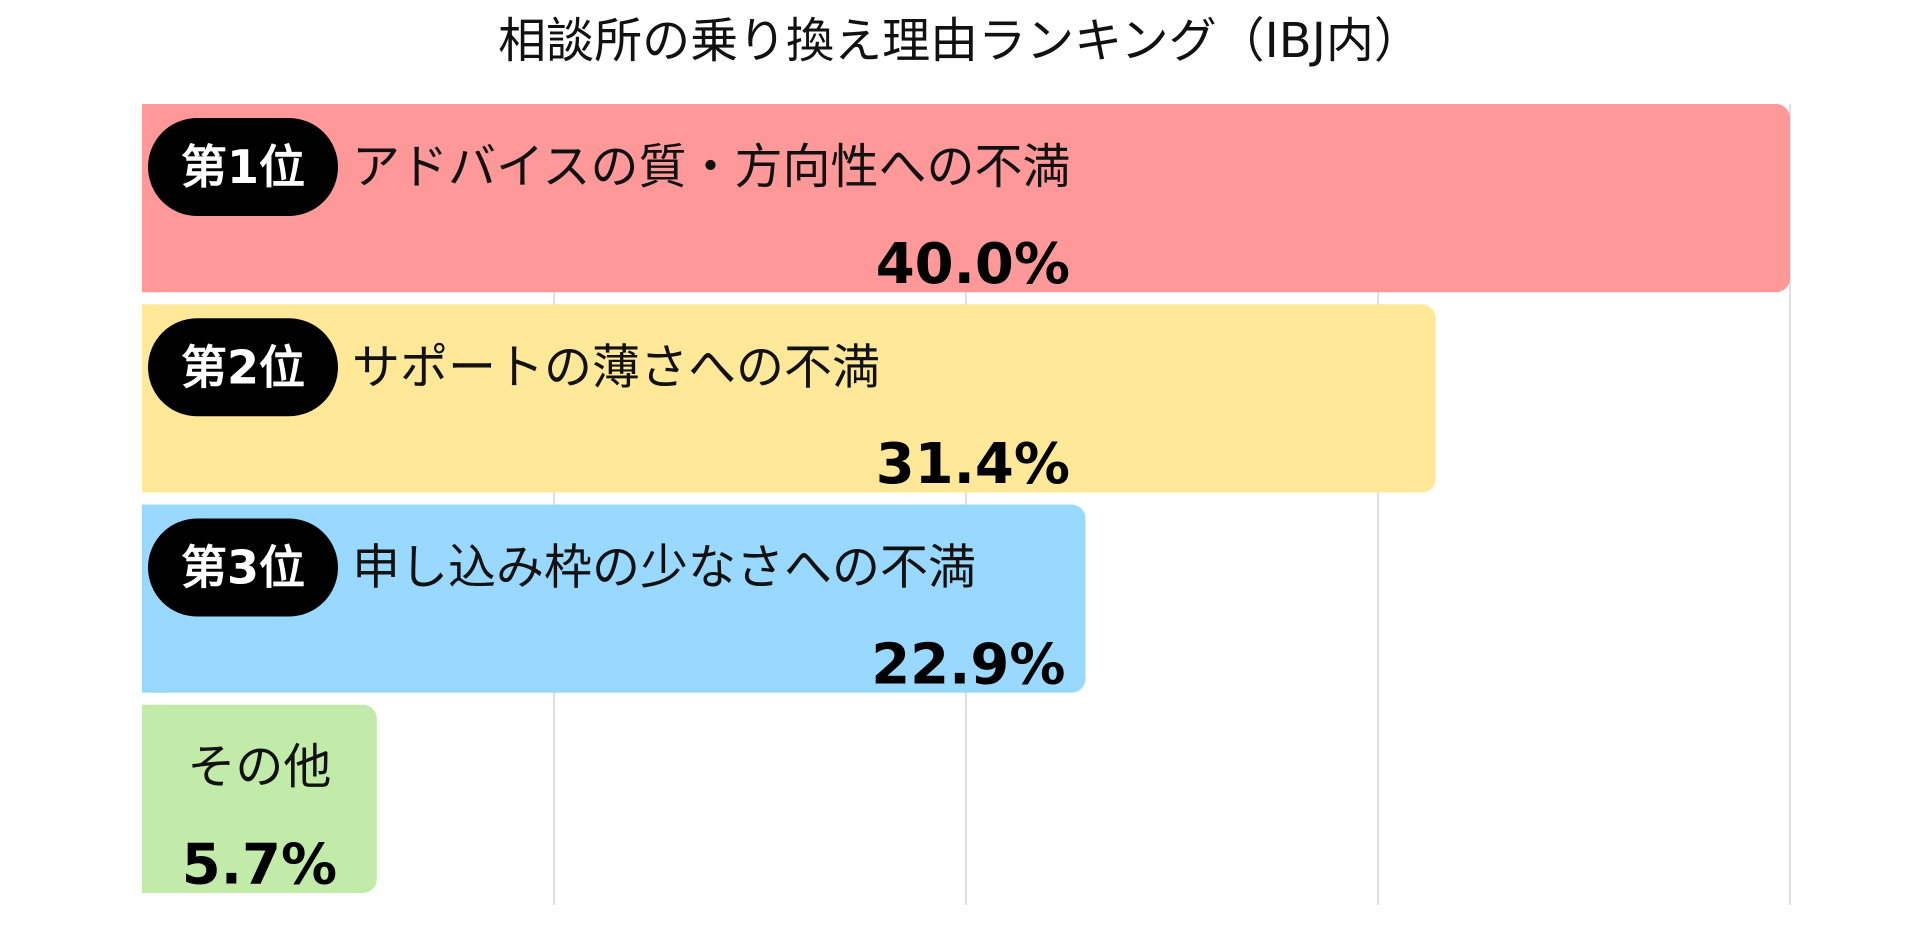 The image size is (1920, 927). Describe the element at coordinates (973, 264) in the screenshot. I see `bar-value-label: 40.0%` at that location.